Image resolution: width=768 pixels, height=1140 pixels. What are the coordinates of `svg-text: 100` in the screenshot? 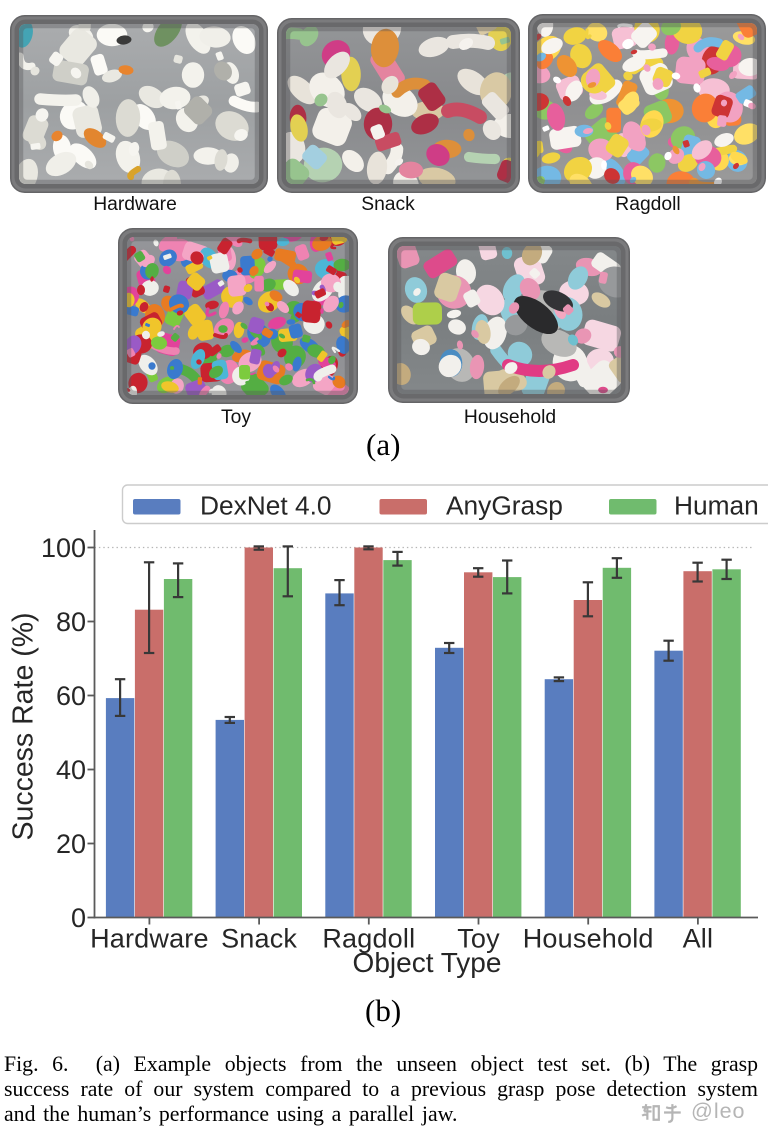 It's located at (63, 548).